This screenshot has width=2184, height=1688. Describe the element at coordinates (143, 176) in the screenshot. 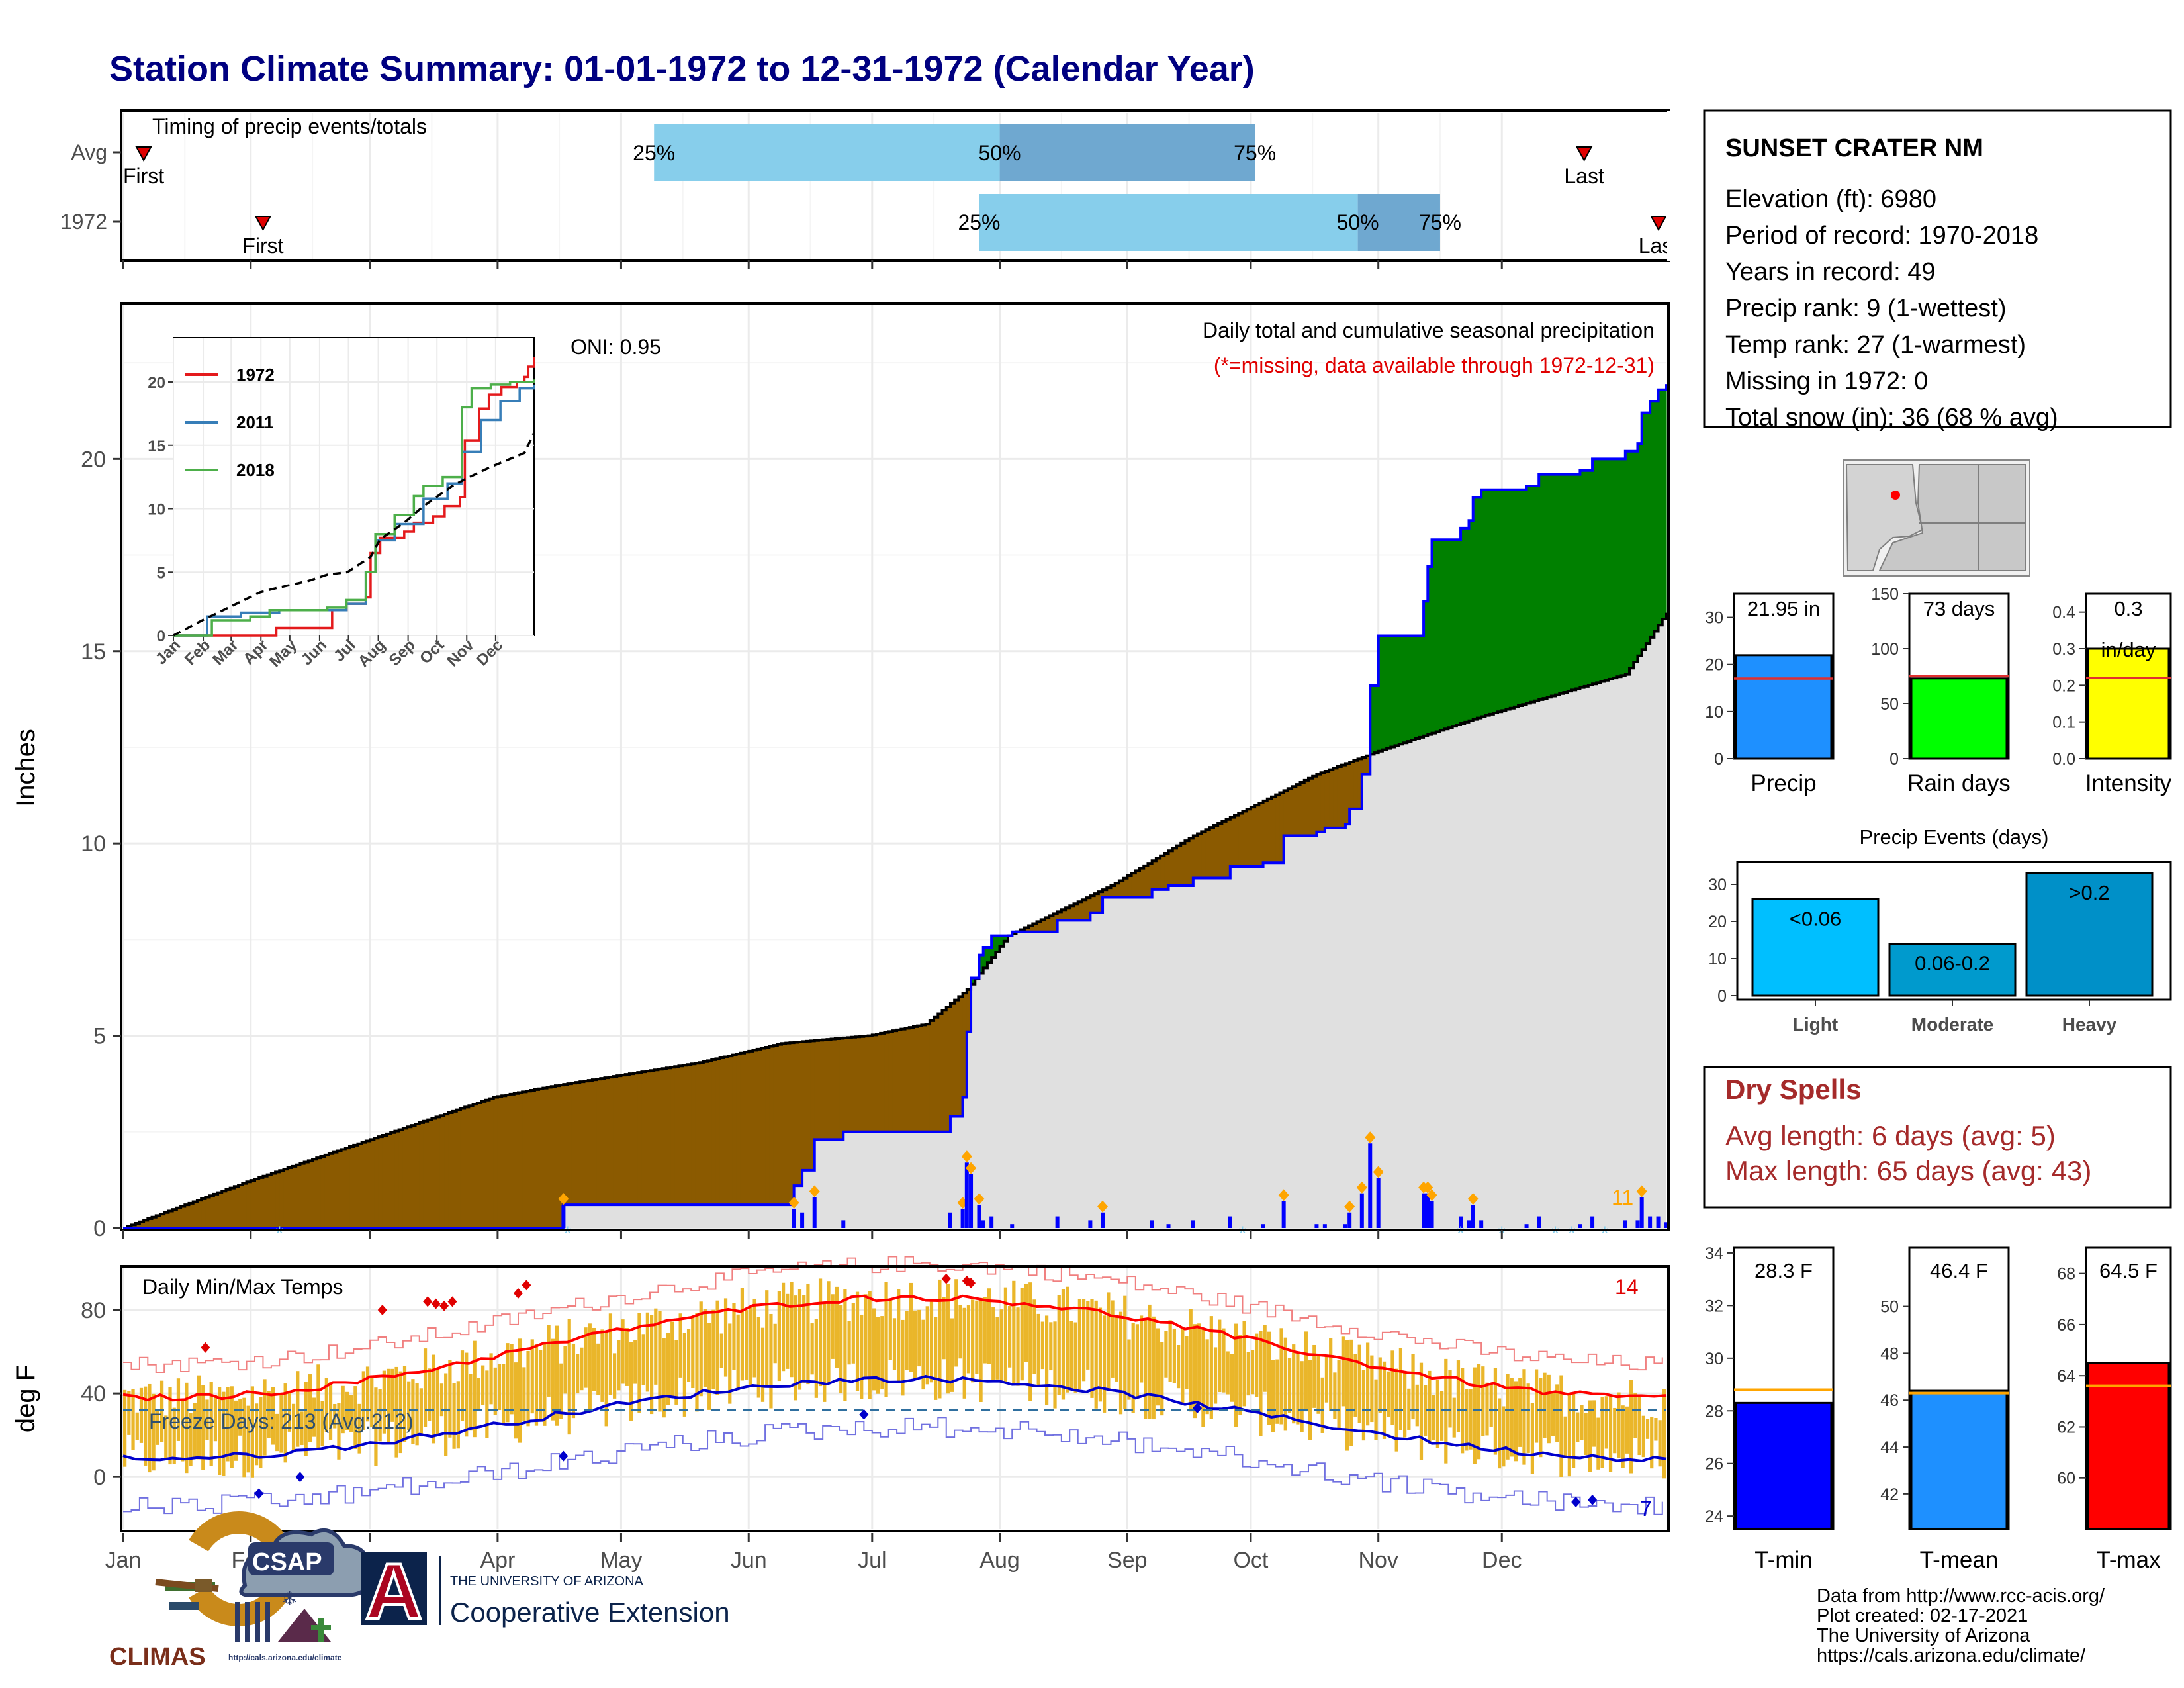

I see `timing-marker-label: First` at that location.